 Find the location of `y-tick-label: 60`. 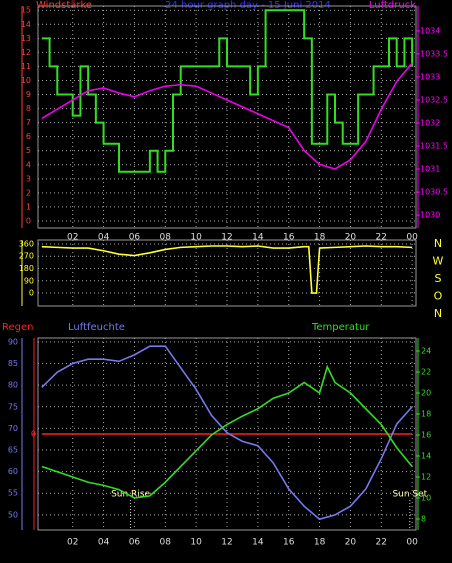

y-tick-label: 60 is located at coordinates (13, 471).